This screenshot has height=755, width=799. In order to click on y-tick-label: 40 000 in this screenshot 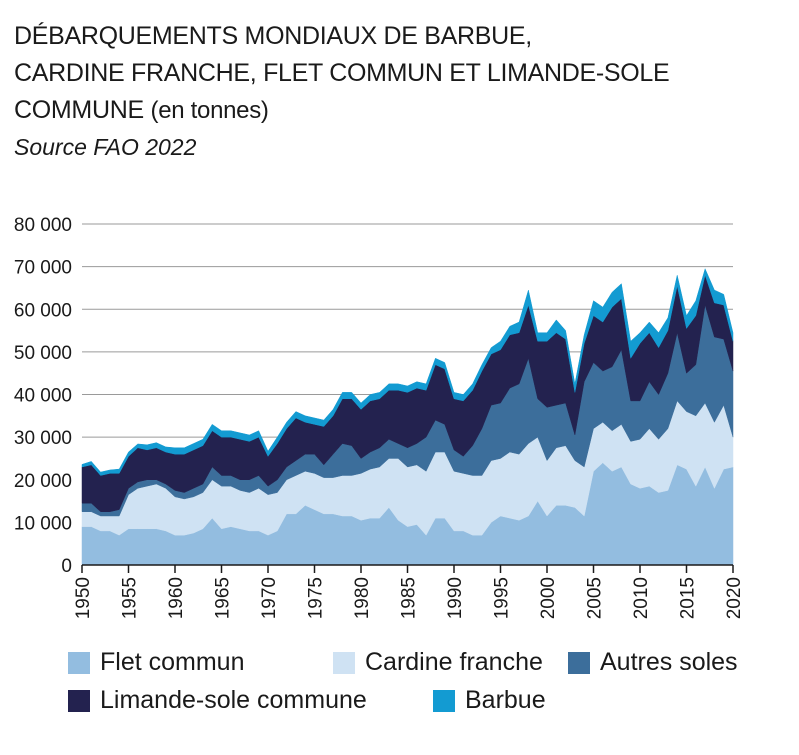, I will do `click(43, 396)`.